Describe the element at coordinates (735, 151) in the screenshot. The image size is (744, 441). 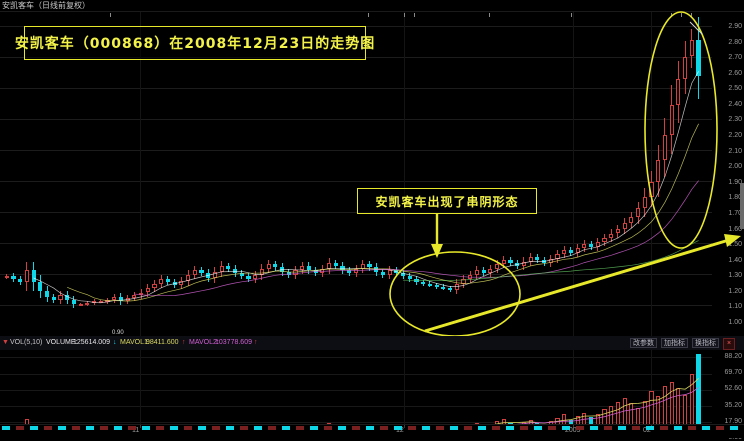
I see `price-axis-label: 2.10` at that location.